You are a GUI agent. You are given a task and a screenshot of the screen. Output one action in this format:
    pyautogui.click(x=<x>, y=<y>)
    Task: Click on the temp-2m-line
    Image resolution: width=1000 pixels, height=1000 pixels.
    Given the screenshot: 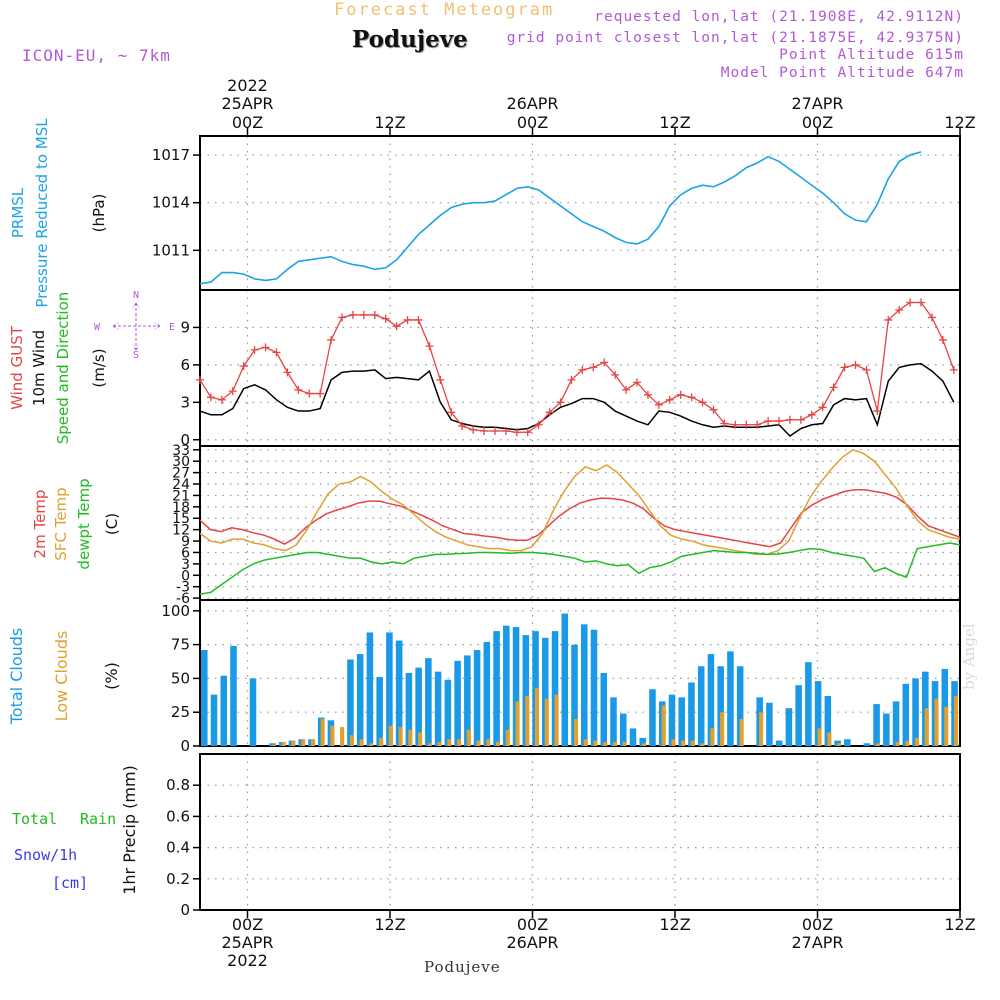 What is the action you would take?
    pyautogui.click(x=580, y=518)
    